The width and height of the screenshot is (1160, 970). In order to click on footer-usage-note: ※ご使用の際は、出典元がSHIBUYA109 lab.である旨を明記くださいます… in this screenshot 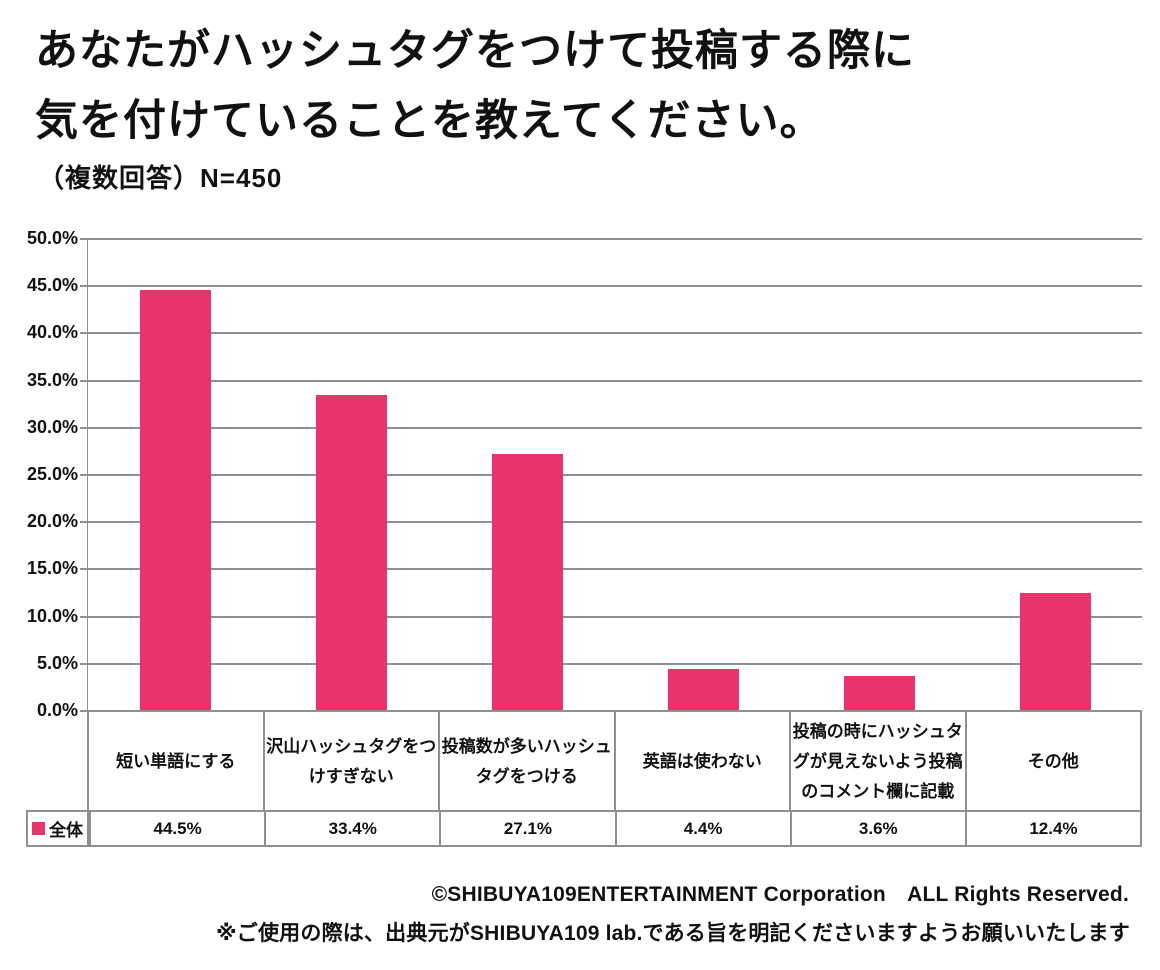, I will do `click(673, 933)`.